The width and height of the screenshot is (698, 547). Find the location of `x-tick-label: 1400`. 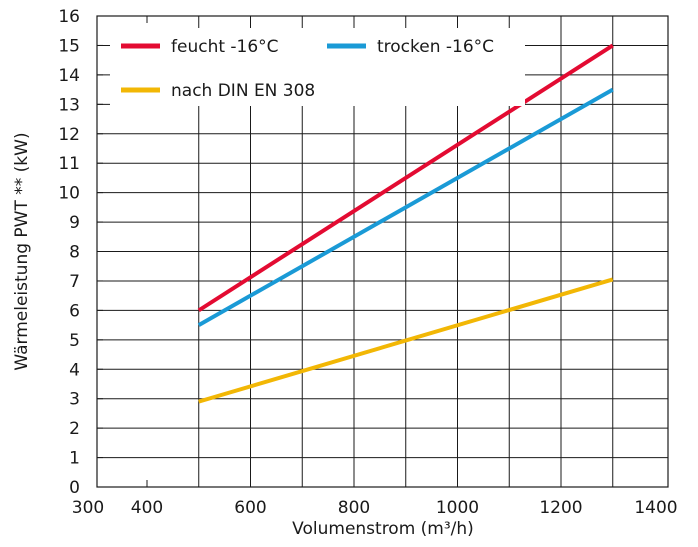

x-tick-label: 1400 is located at coordinates (655, 508).